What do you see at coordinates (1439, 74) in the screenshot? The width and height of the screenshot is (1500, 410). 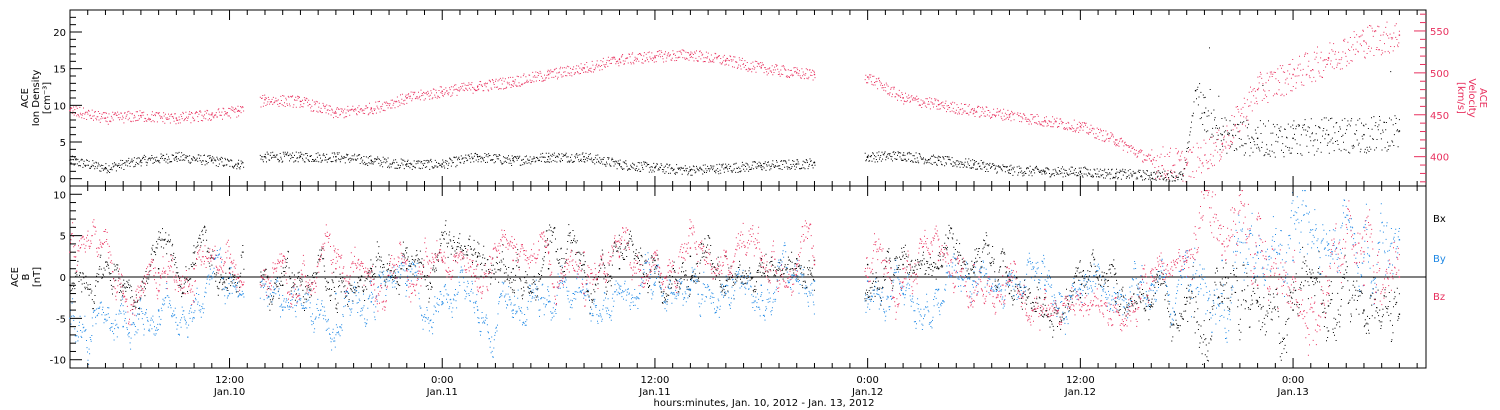 I see `y-tick-label-right: 500` at bounding box center [1439, 74].